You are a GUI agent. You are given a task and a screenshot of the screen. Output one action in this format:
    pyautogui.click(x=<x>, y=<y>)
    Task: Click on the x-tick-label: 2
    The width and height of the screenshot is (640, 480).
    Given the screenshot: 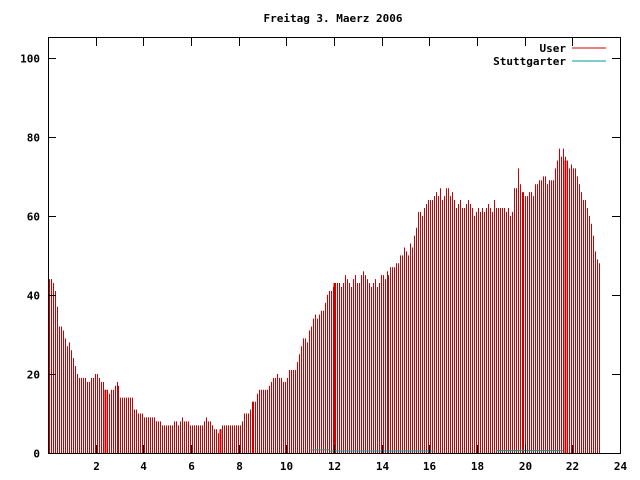 What is the action you would take?
    pyautogui.click(x=96, y=466)
    